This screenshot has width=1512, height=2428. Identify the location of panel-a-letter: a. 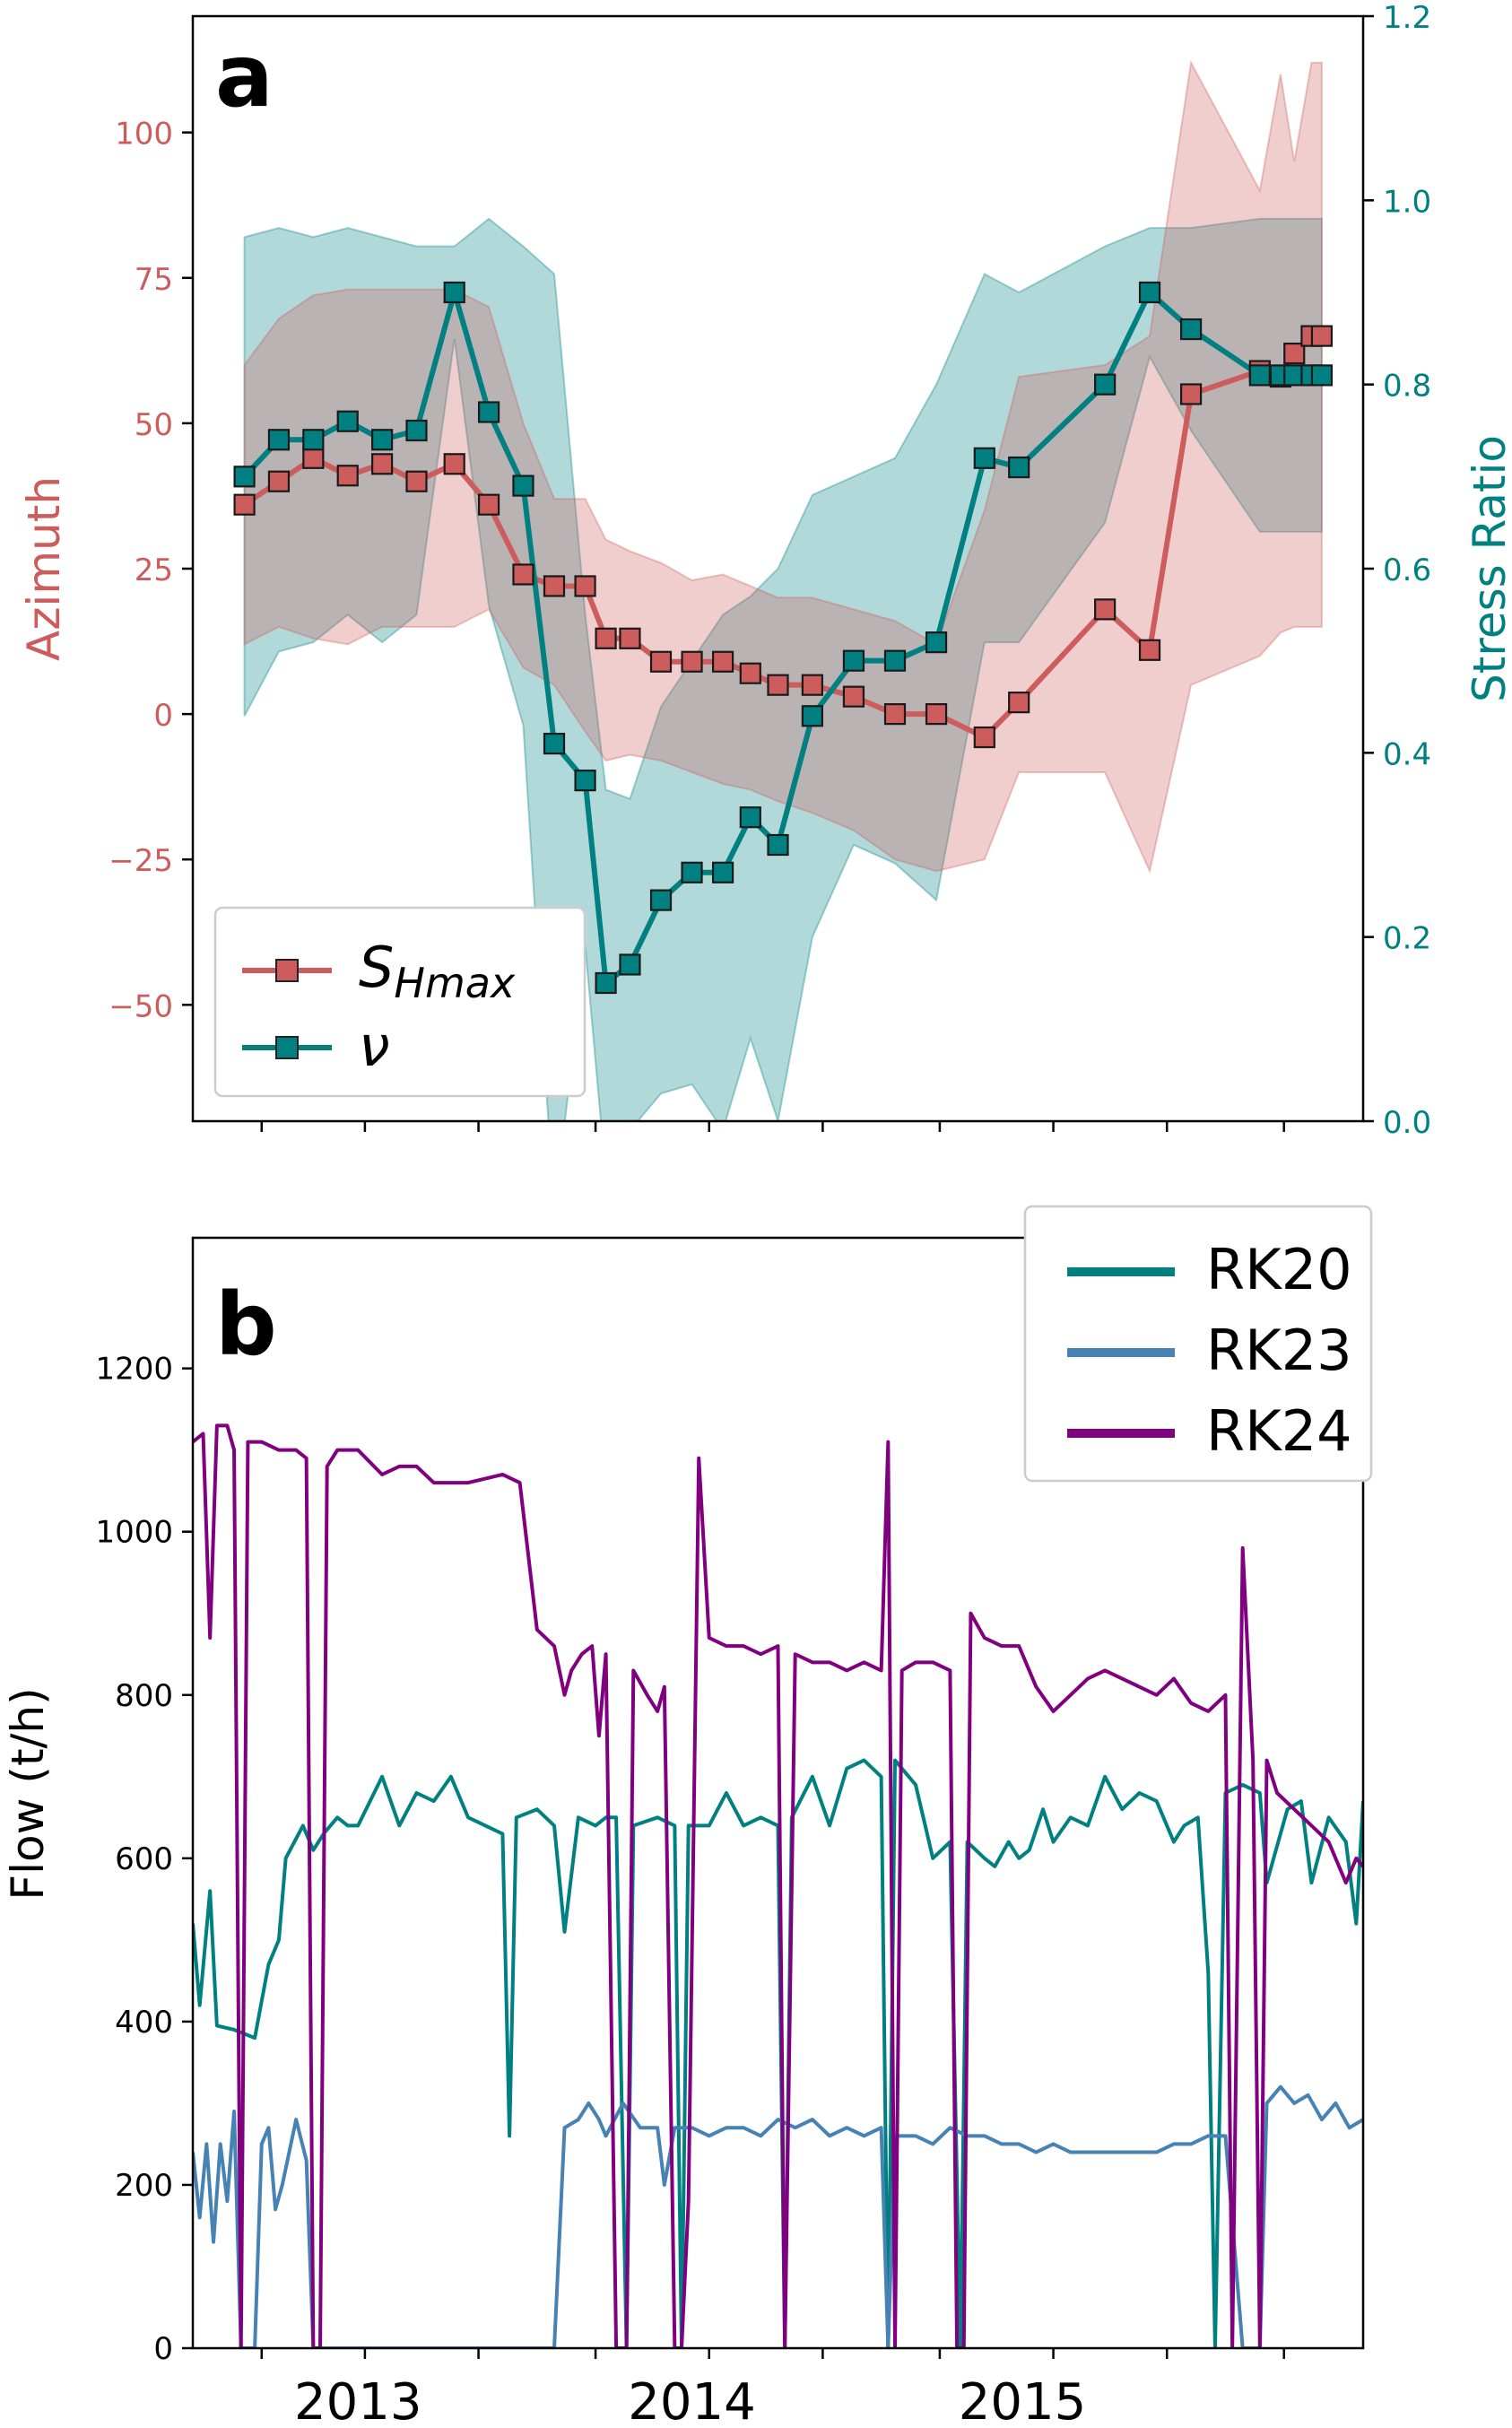
(244, 76).